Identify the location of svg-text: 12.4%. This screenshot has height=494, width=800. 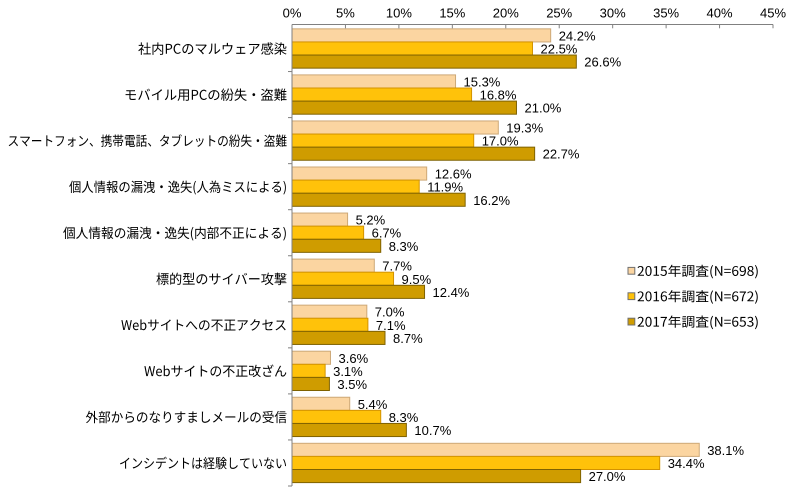
(451, 292).